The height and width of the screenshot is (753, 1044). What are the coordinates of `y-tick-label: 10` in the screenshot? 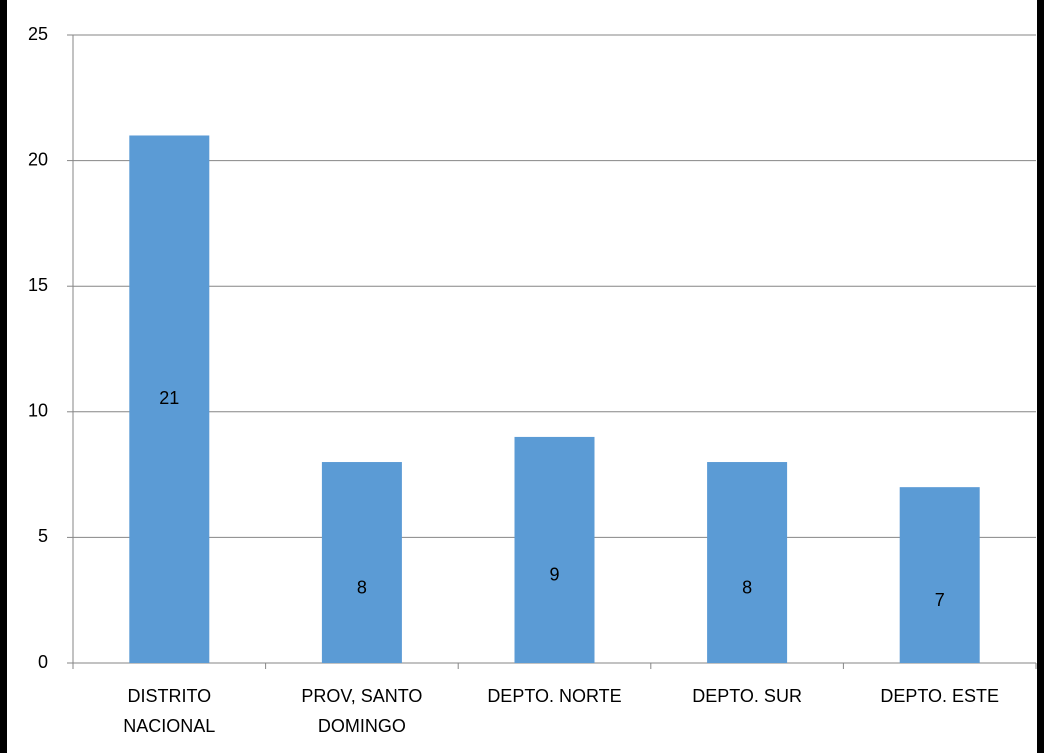 It's located at (38, 411).